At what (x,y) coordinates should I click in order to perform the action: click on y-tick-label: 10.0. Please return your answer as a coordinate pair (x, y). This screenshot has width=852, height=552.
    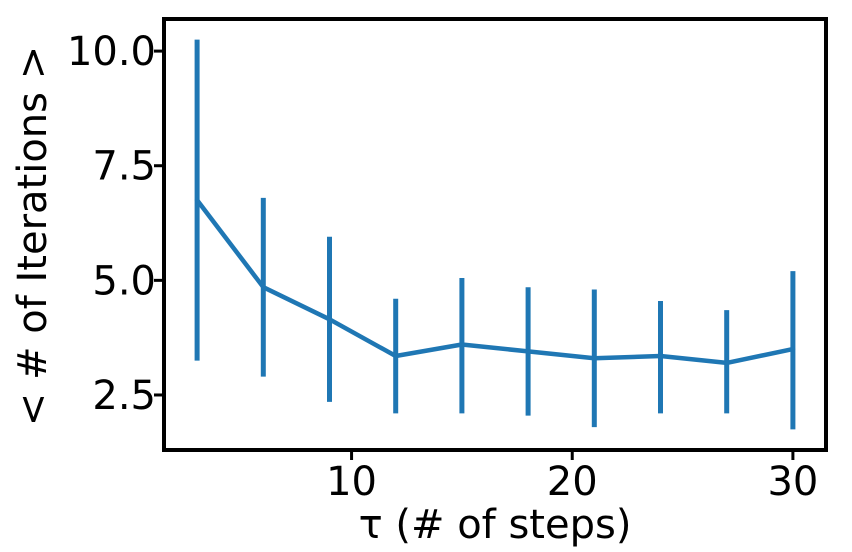
    Looking at the image, I should click on (111, 52).